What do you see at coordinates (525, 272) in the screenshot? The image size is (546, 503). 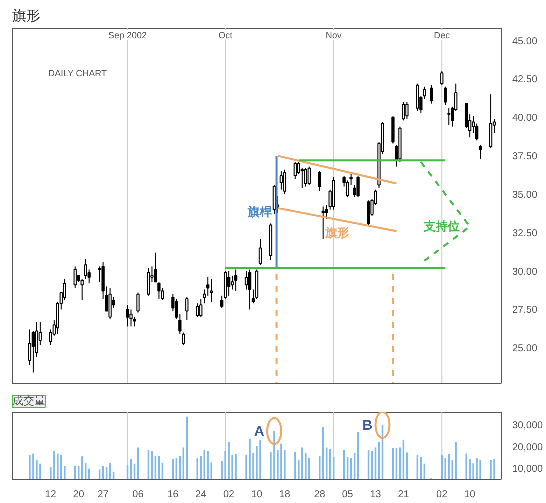 I see `y-tick-label: 30.00` at bounding box center [525, 272].